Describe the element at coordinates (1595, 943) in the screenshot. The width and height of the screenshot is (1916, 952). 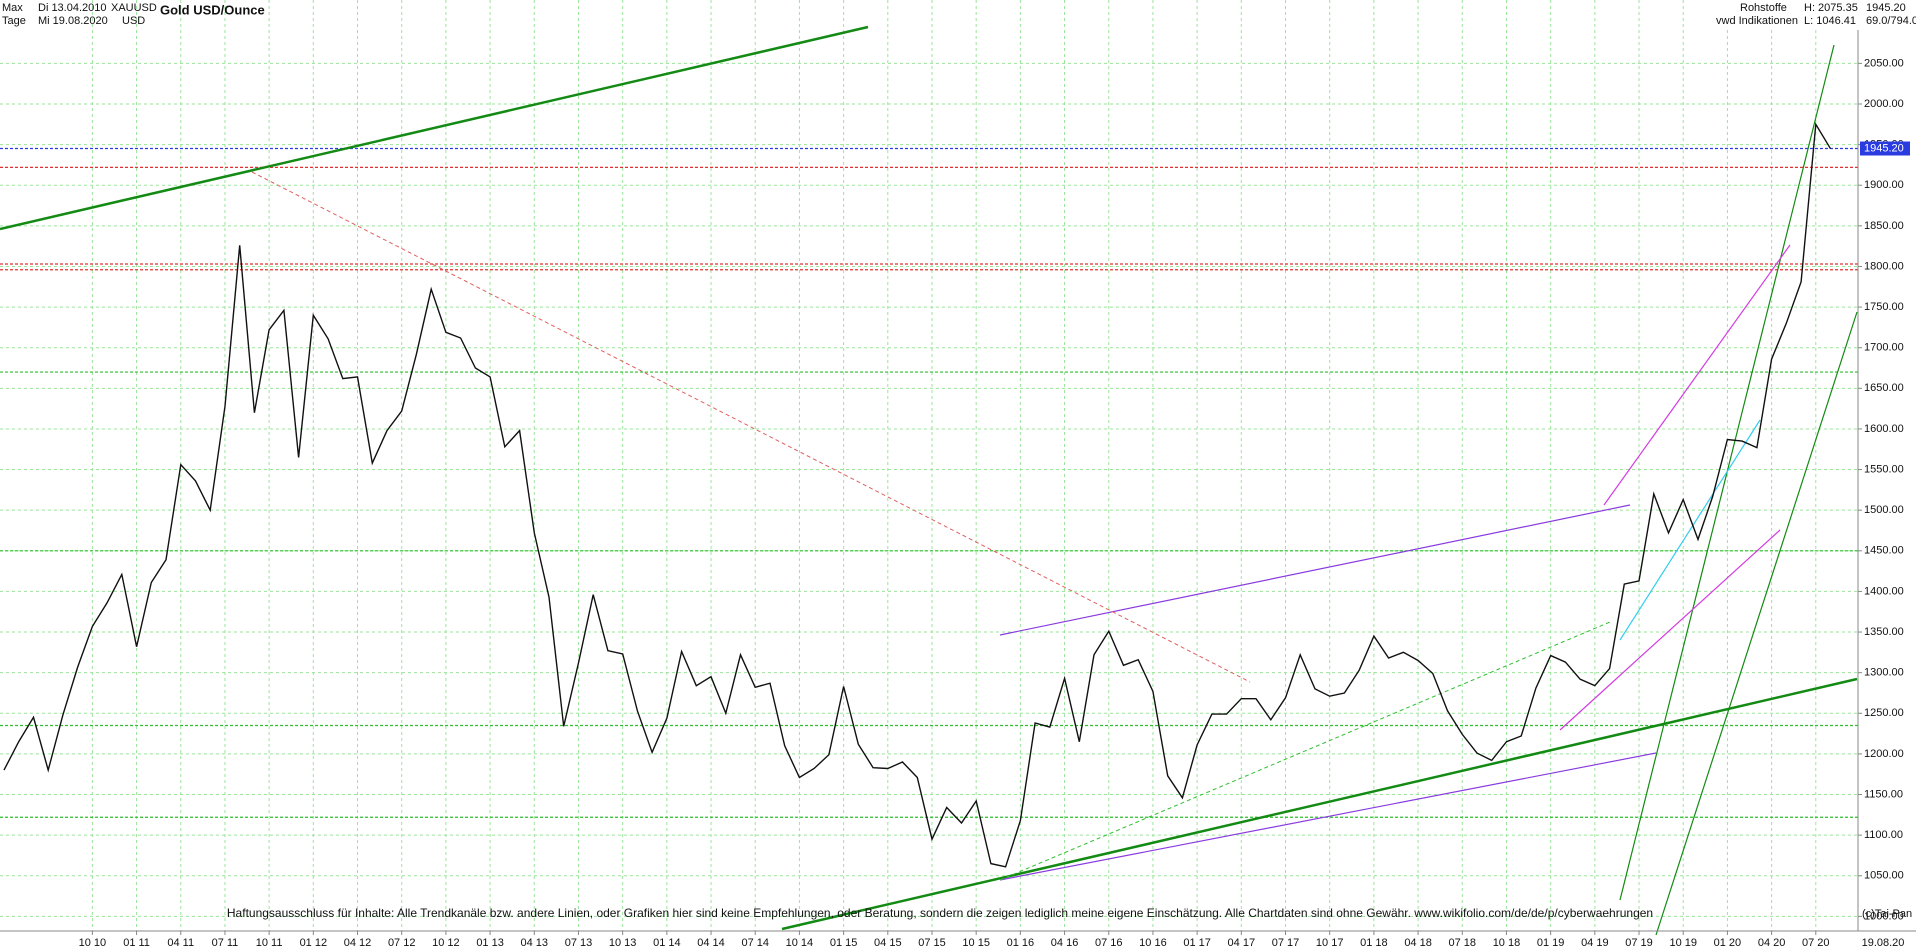
I see `x-tick-label: 04 19` at that location.